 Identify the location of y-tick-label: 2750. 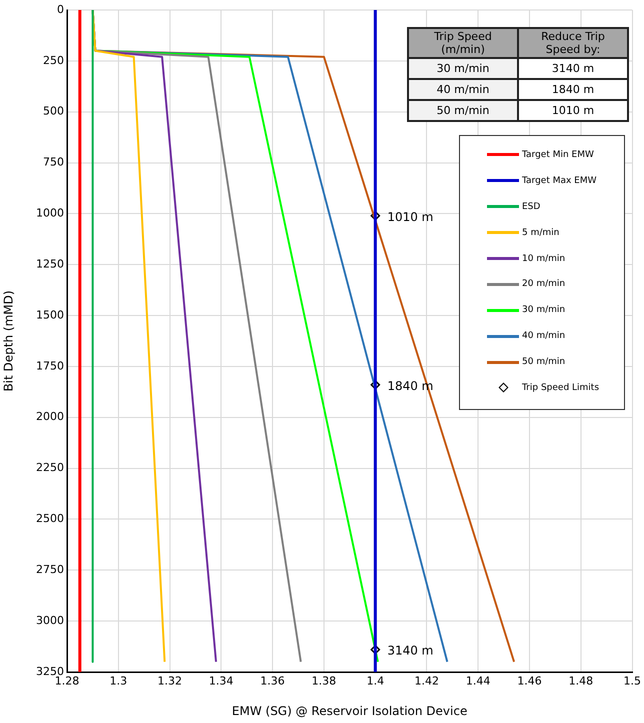
(50, 569).